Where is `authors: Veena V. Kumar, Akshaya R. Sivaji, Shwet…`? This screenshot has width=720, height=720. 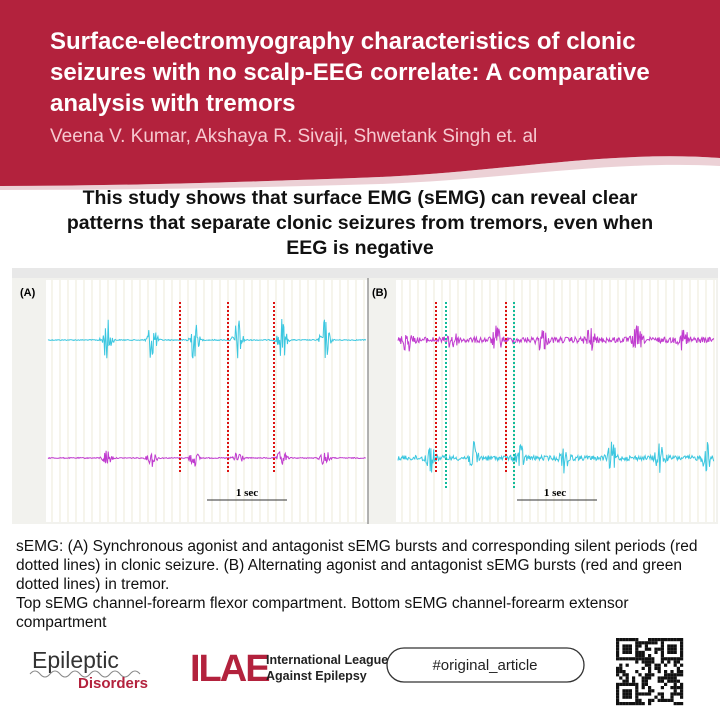 authors: Veena V. Kumar, Akshaya R. Sivaji, Shwet… is located at coordinates (294, 136).